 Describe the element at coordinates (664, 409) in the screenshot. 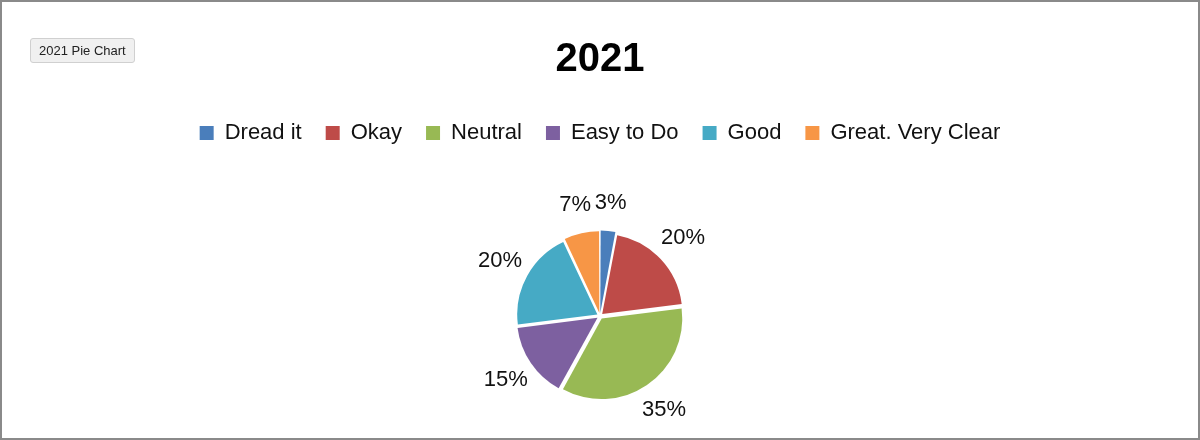

I see `data-label: 35%` at that location.